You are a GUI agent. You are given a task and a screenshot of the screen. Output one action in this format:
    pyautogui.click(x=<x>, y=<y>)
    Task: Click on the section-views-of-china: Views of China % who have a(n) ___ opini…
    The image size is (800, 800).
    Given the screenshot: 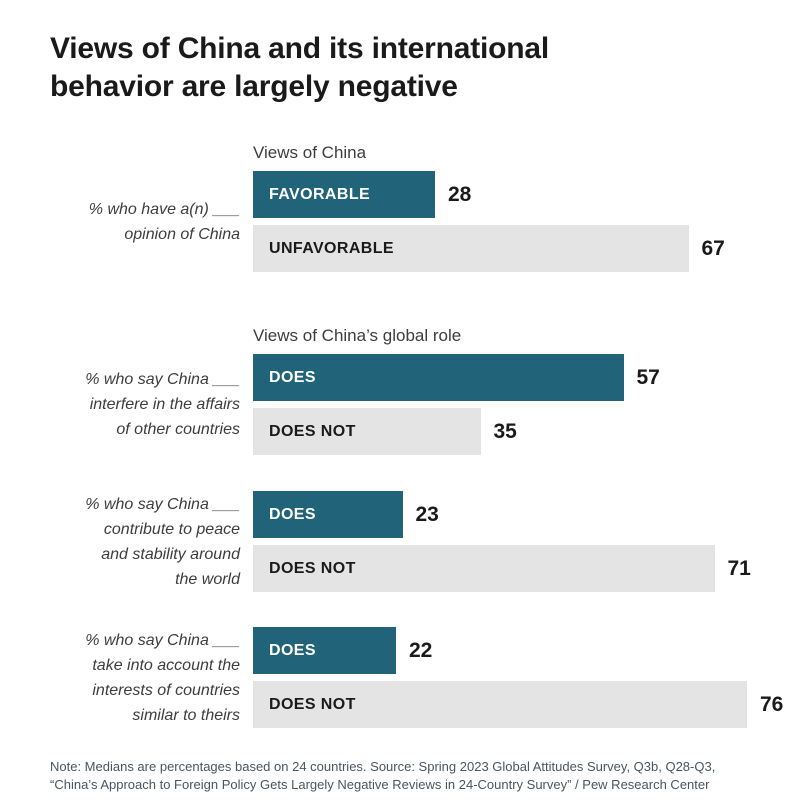 What is the action you would take?
    pyautogui.click(x=410, y=207)
    